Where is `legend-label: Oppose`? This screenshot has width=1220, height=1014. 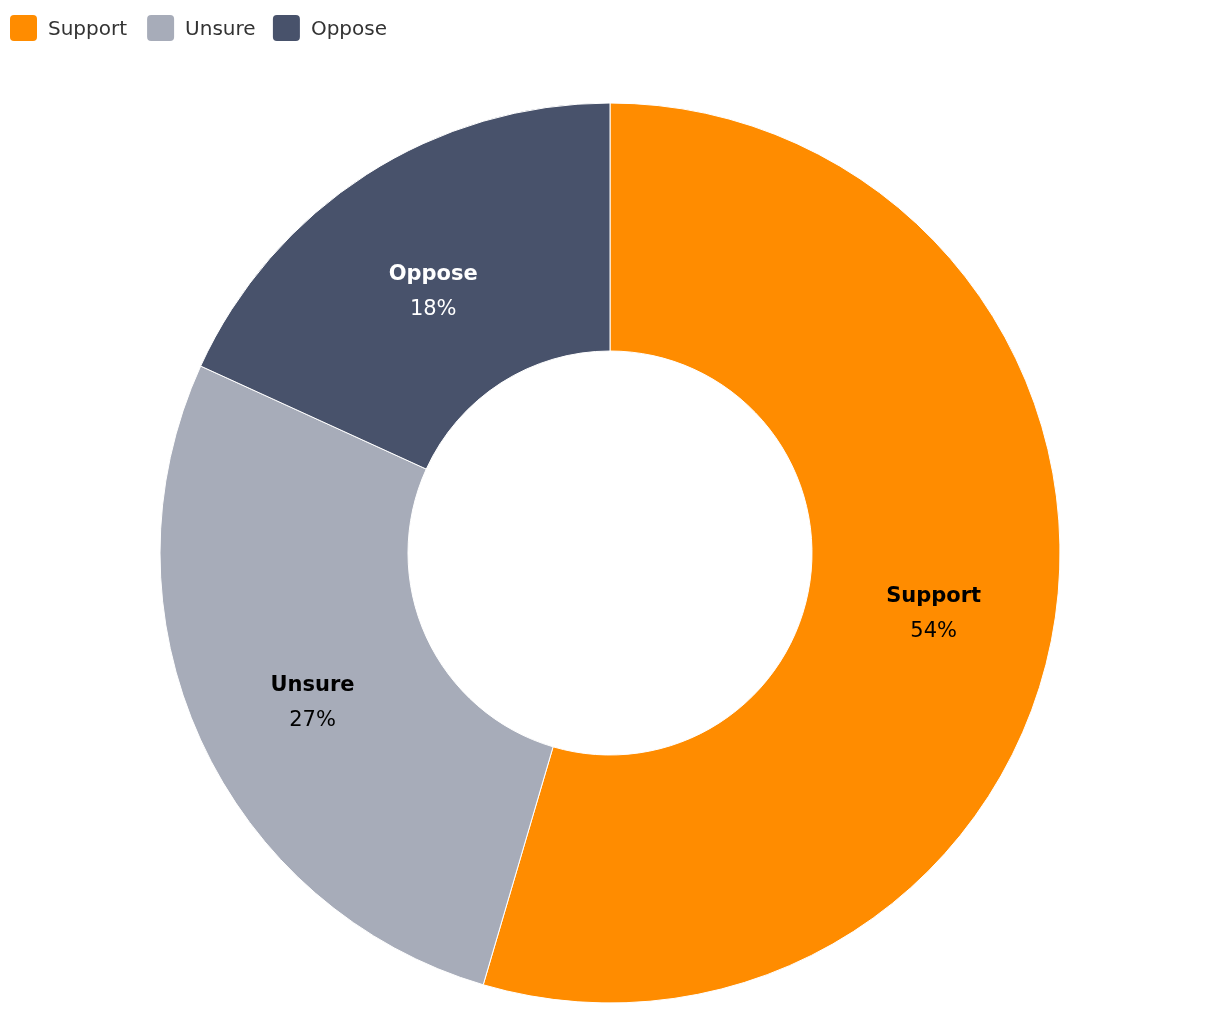 legend-label: Oppose is located at coordinates (348, 28).